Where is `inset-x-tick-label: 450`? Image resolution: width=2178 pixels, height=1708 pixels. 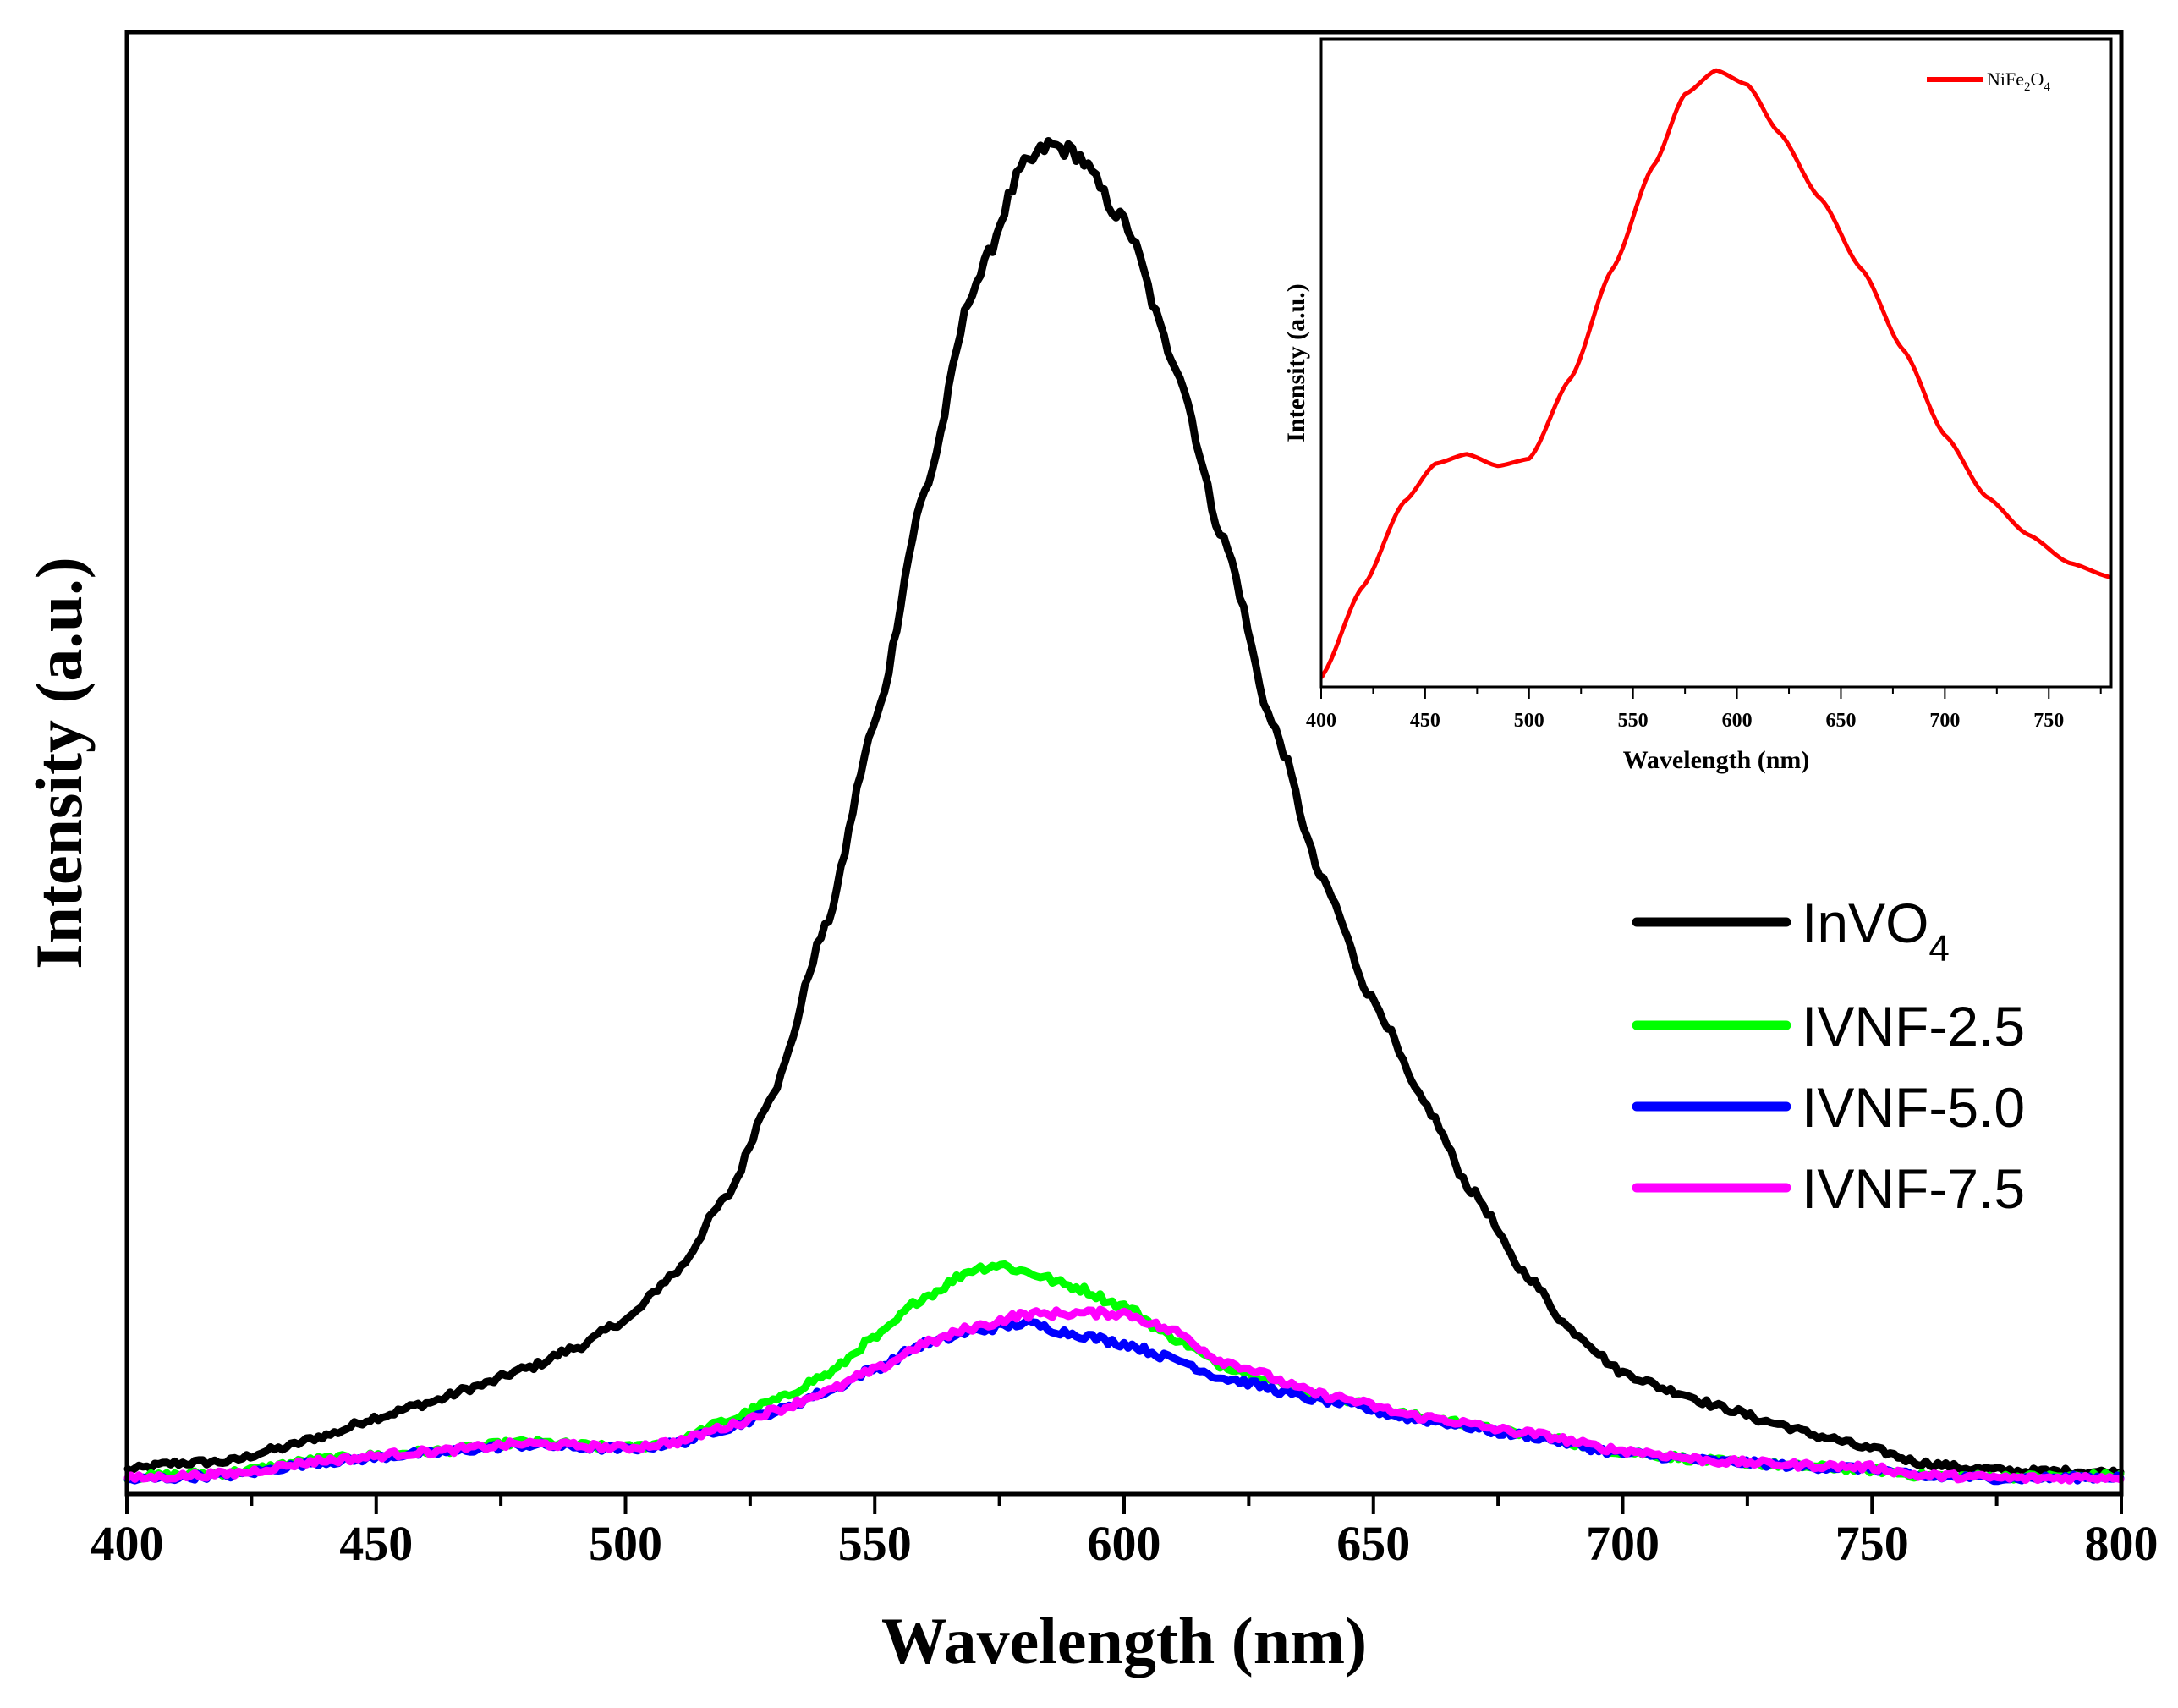
inset-x-tick-label: 450 is located at coordinates (1425, 721).